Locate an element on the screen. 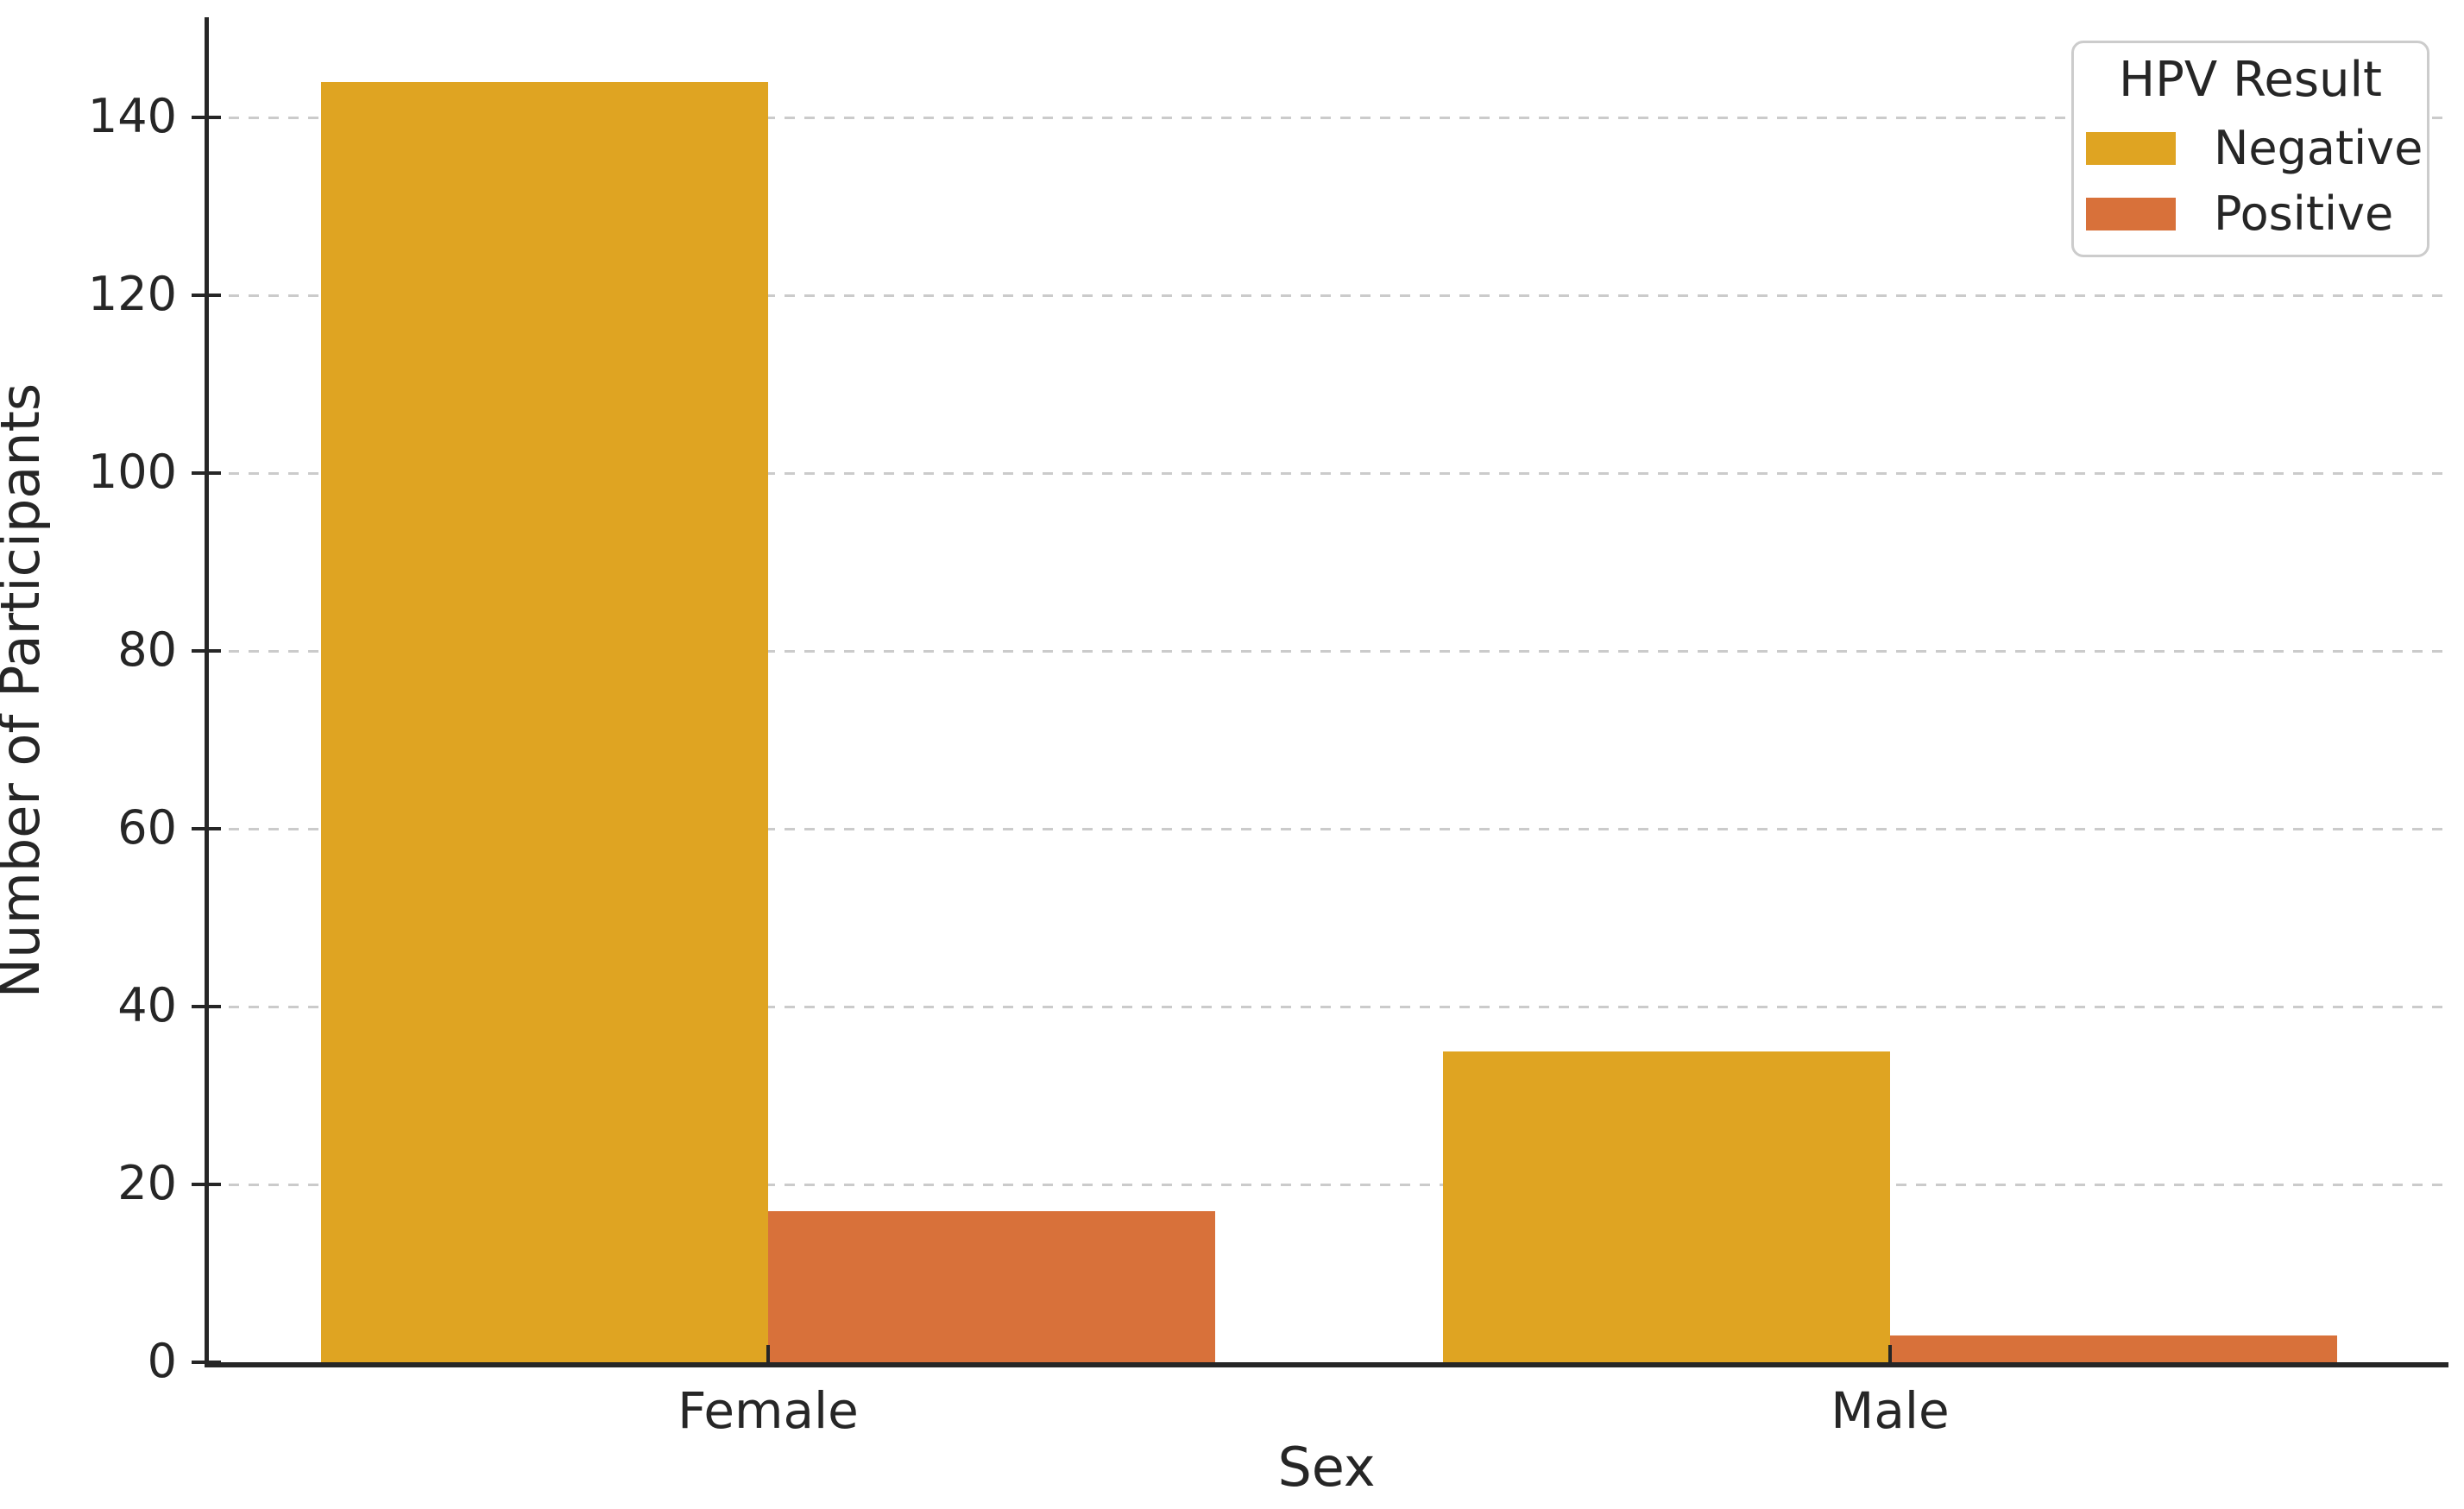  y-tick-label-140: 140 is located at coordinates (132, 116).